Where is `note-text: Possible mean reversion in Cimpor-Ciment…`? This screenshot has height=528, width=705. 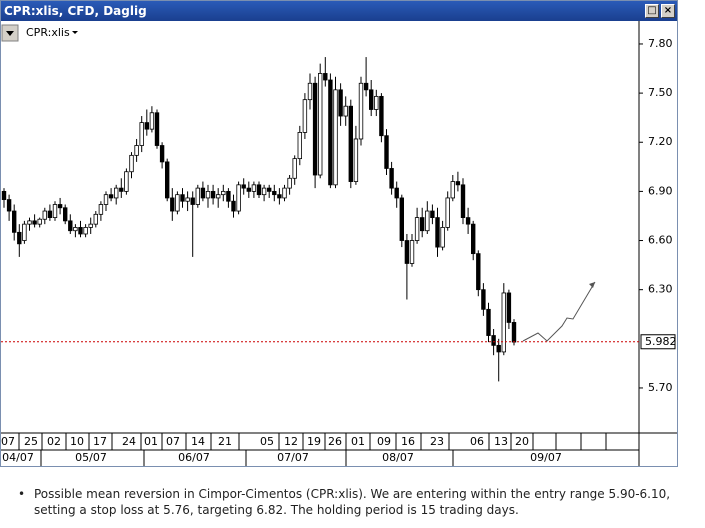
note-text: Possible mean reversion in Cimpor-Ciment… is located at coordinates (352, 502).